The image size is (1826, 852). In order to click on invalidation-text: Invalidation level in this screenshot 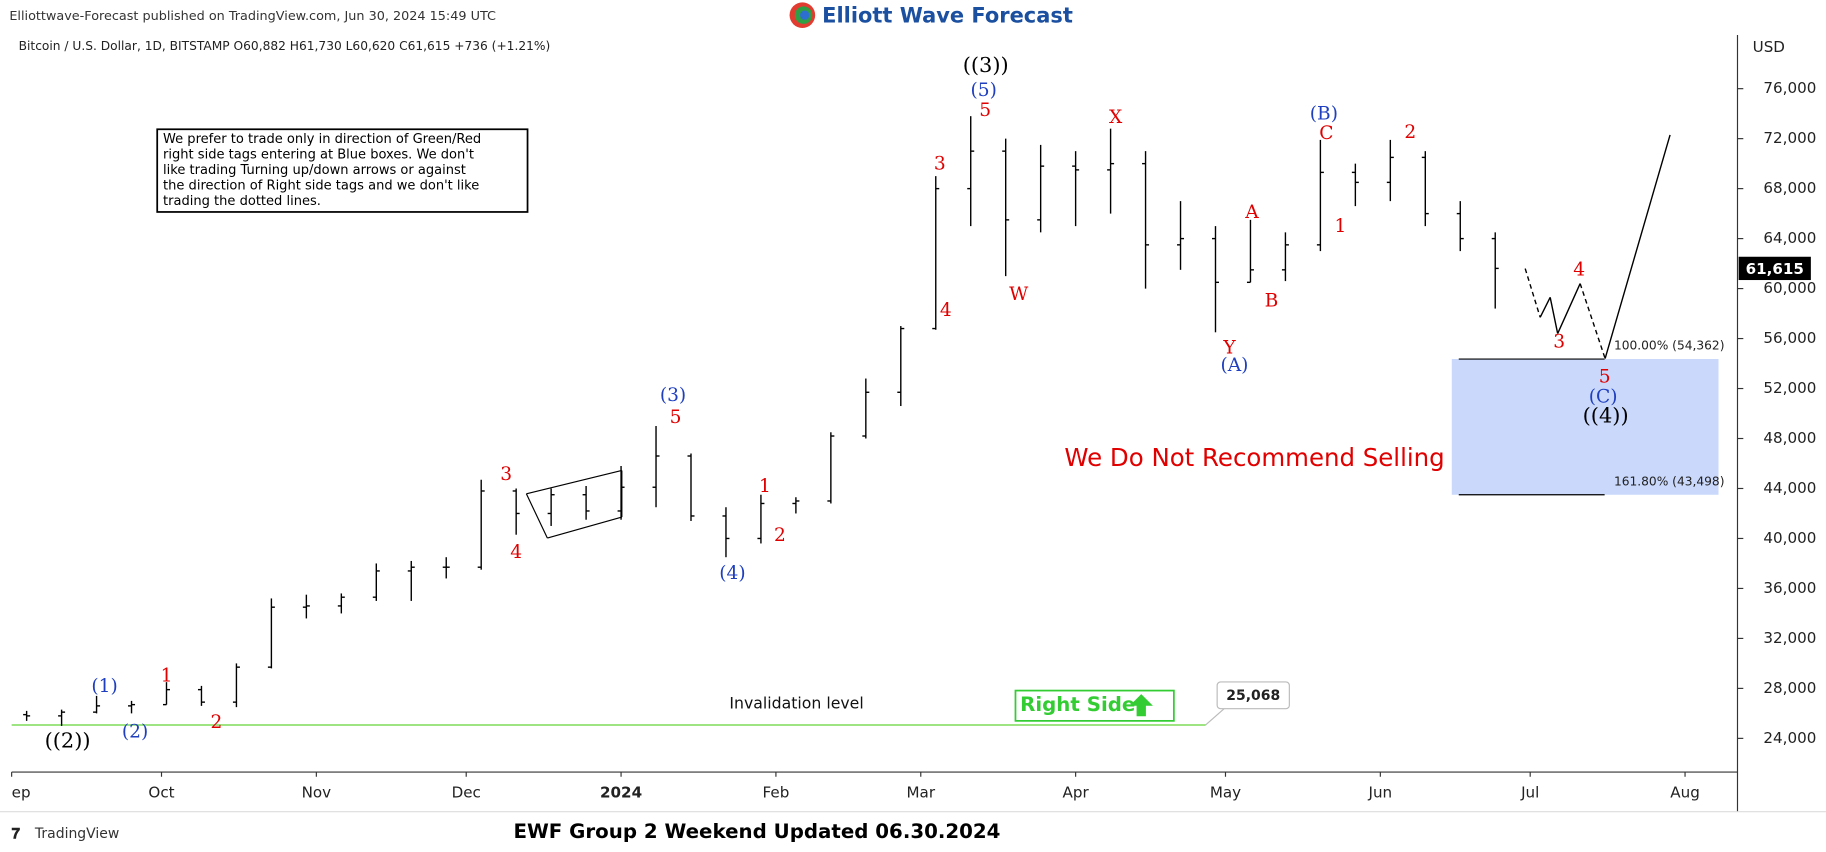, I will do `click(796, 703)`.